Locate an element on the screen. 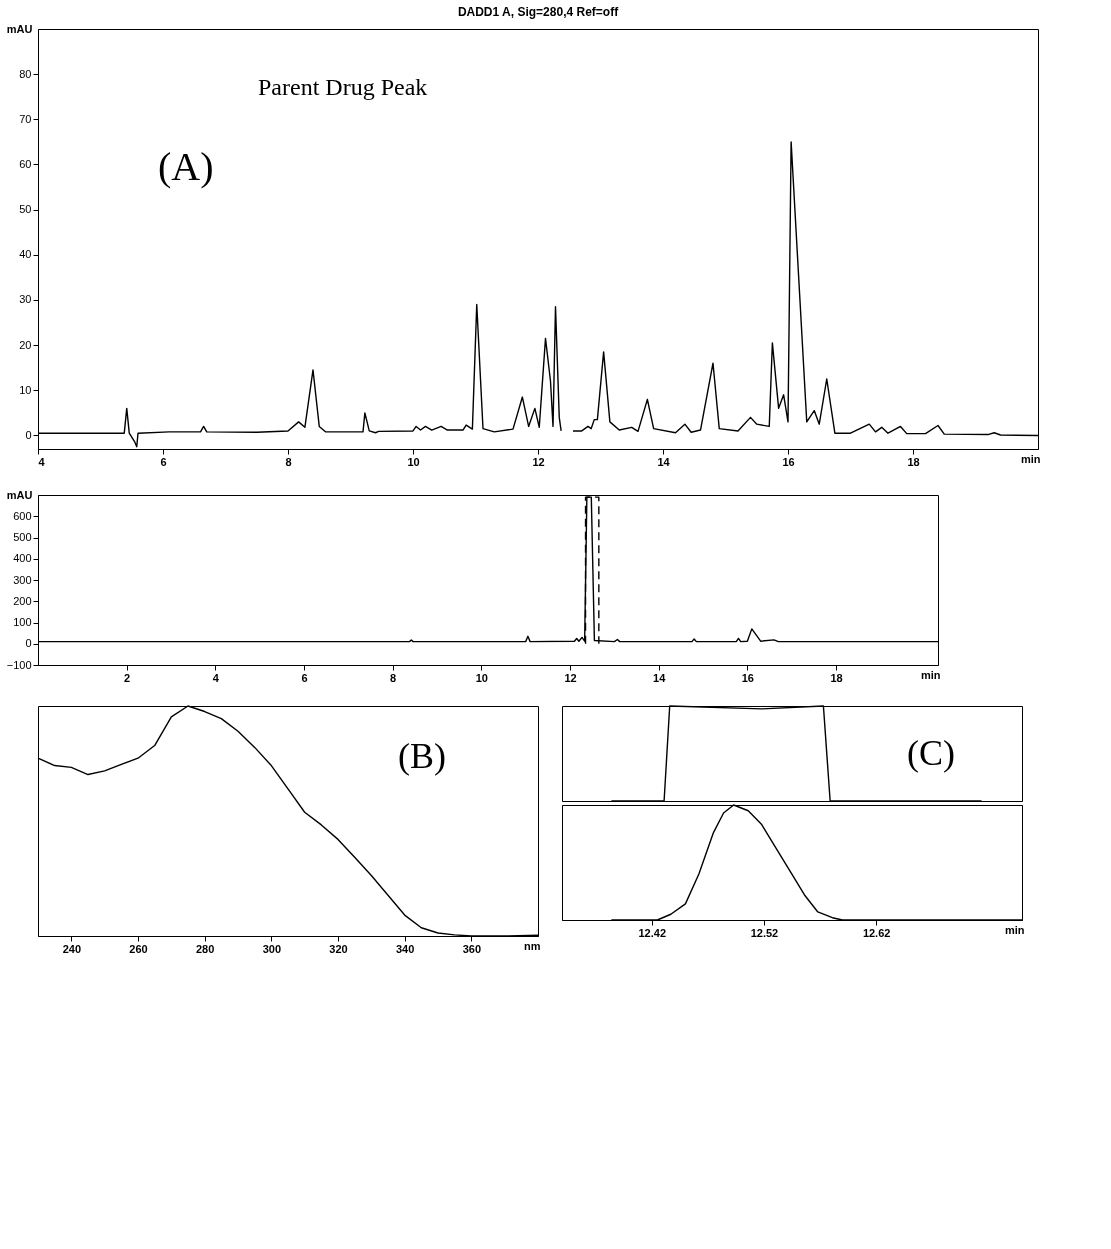  y-tick-label: 10 is located at coordinates (25, 389).